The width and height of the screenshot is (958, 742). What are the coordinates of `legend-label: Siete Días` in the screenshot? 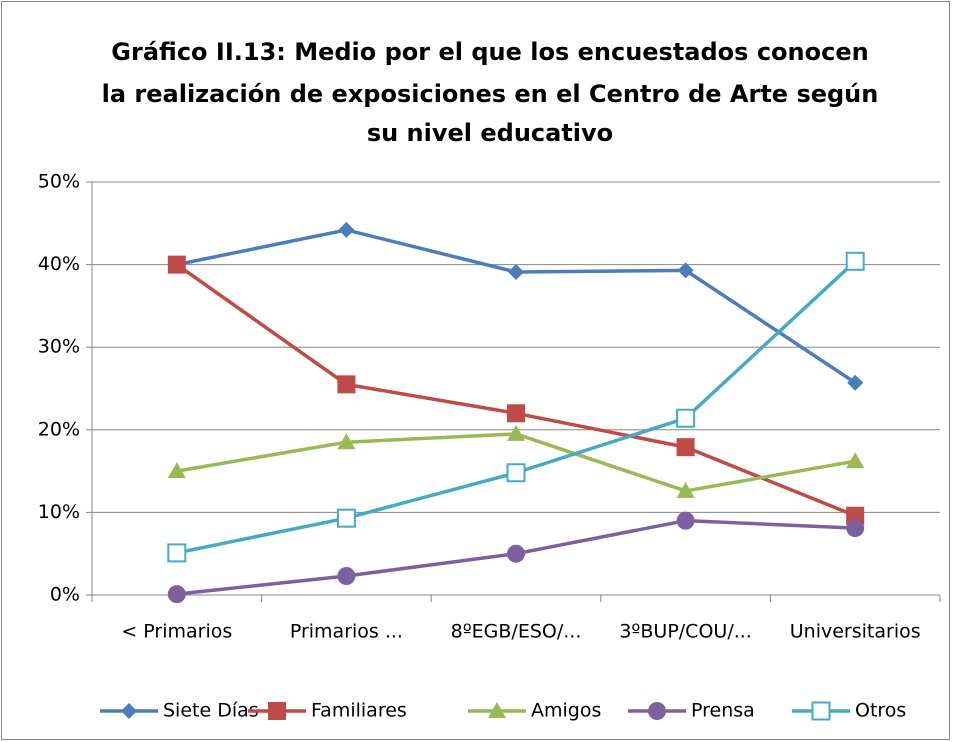 It's located at (211, 711).